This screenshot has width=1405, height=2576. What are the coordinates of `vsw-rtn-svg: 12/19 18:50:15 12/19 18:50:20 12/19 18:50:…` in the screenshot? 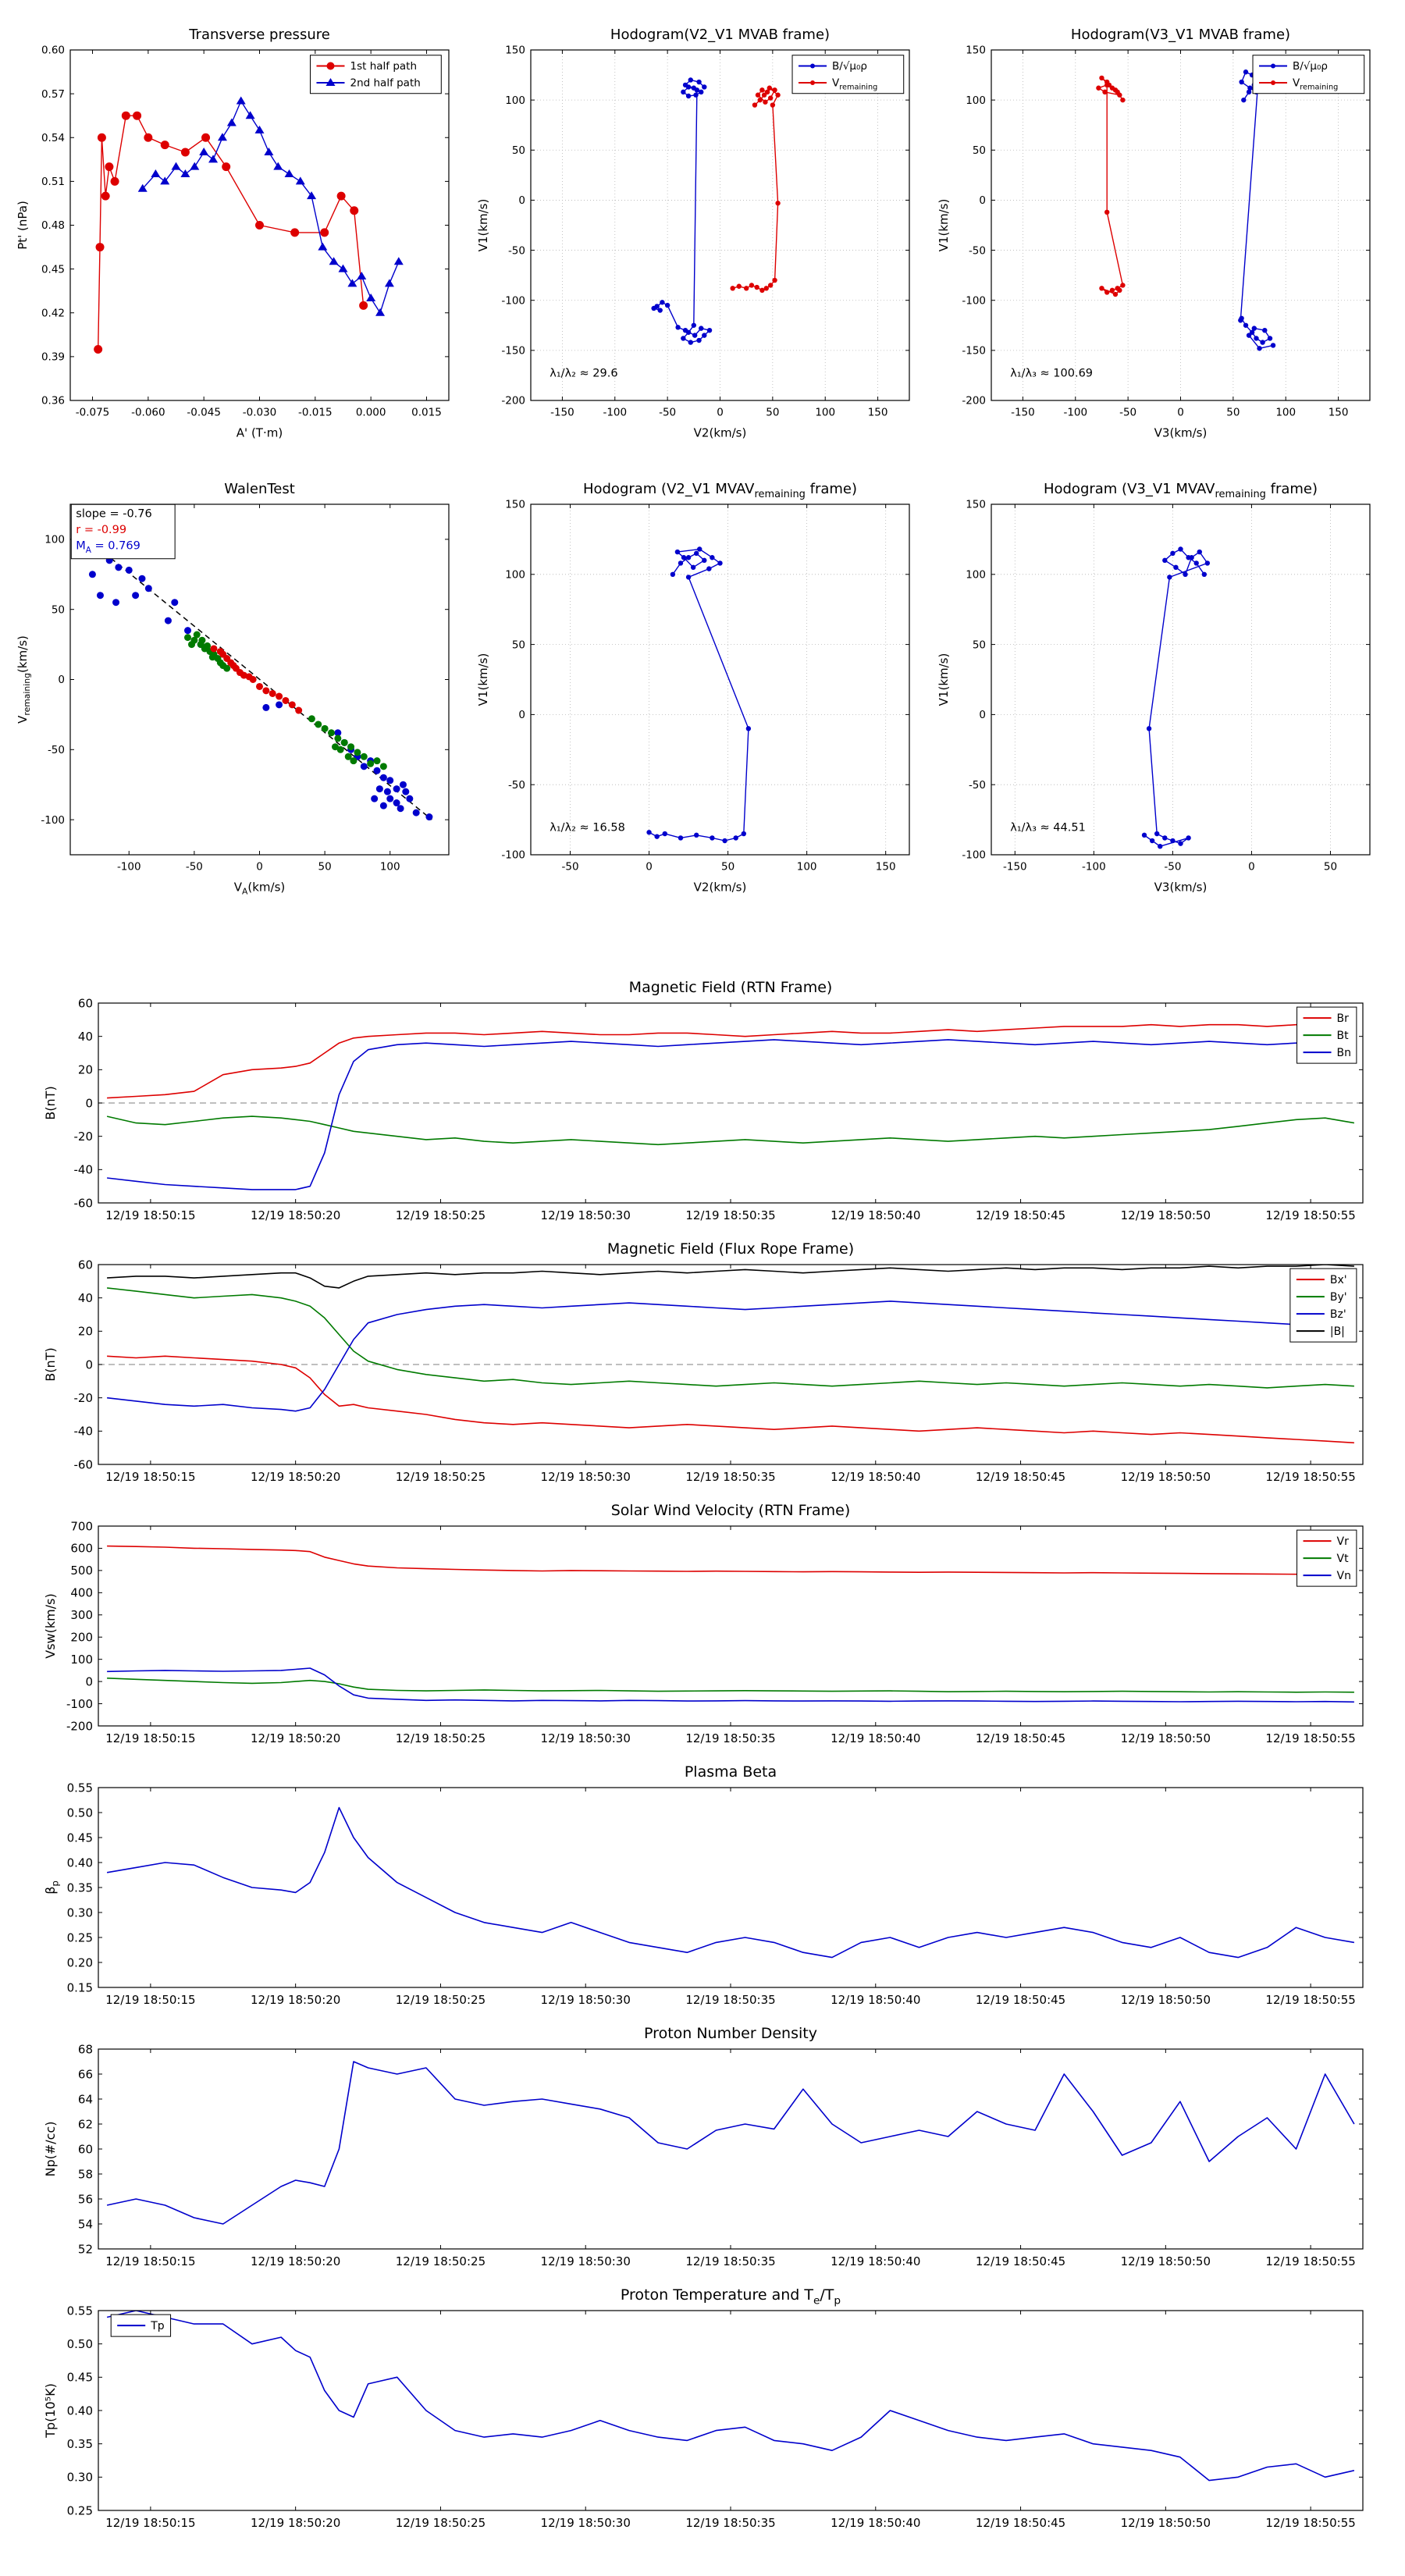 It's located at (704, 1623).